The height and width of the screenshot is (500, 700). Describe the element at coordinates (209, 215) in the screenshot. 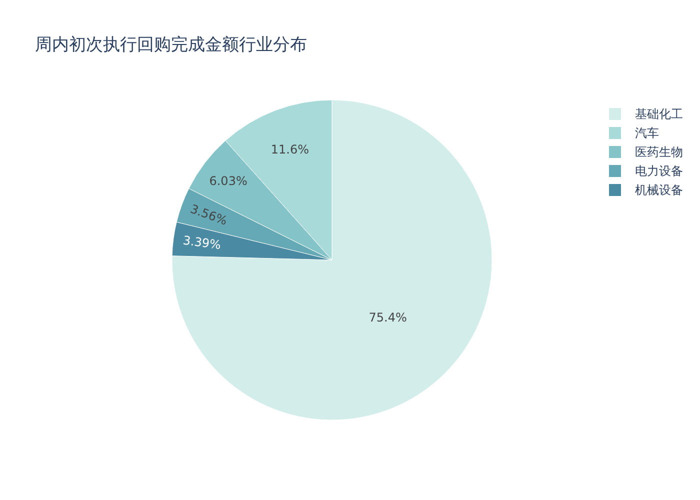

I see `data-label: 3.56%` at that location.